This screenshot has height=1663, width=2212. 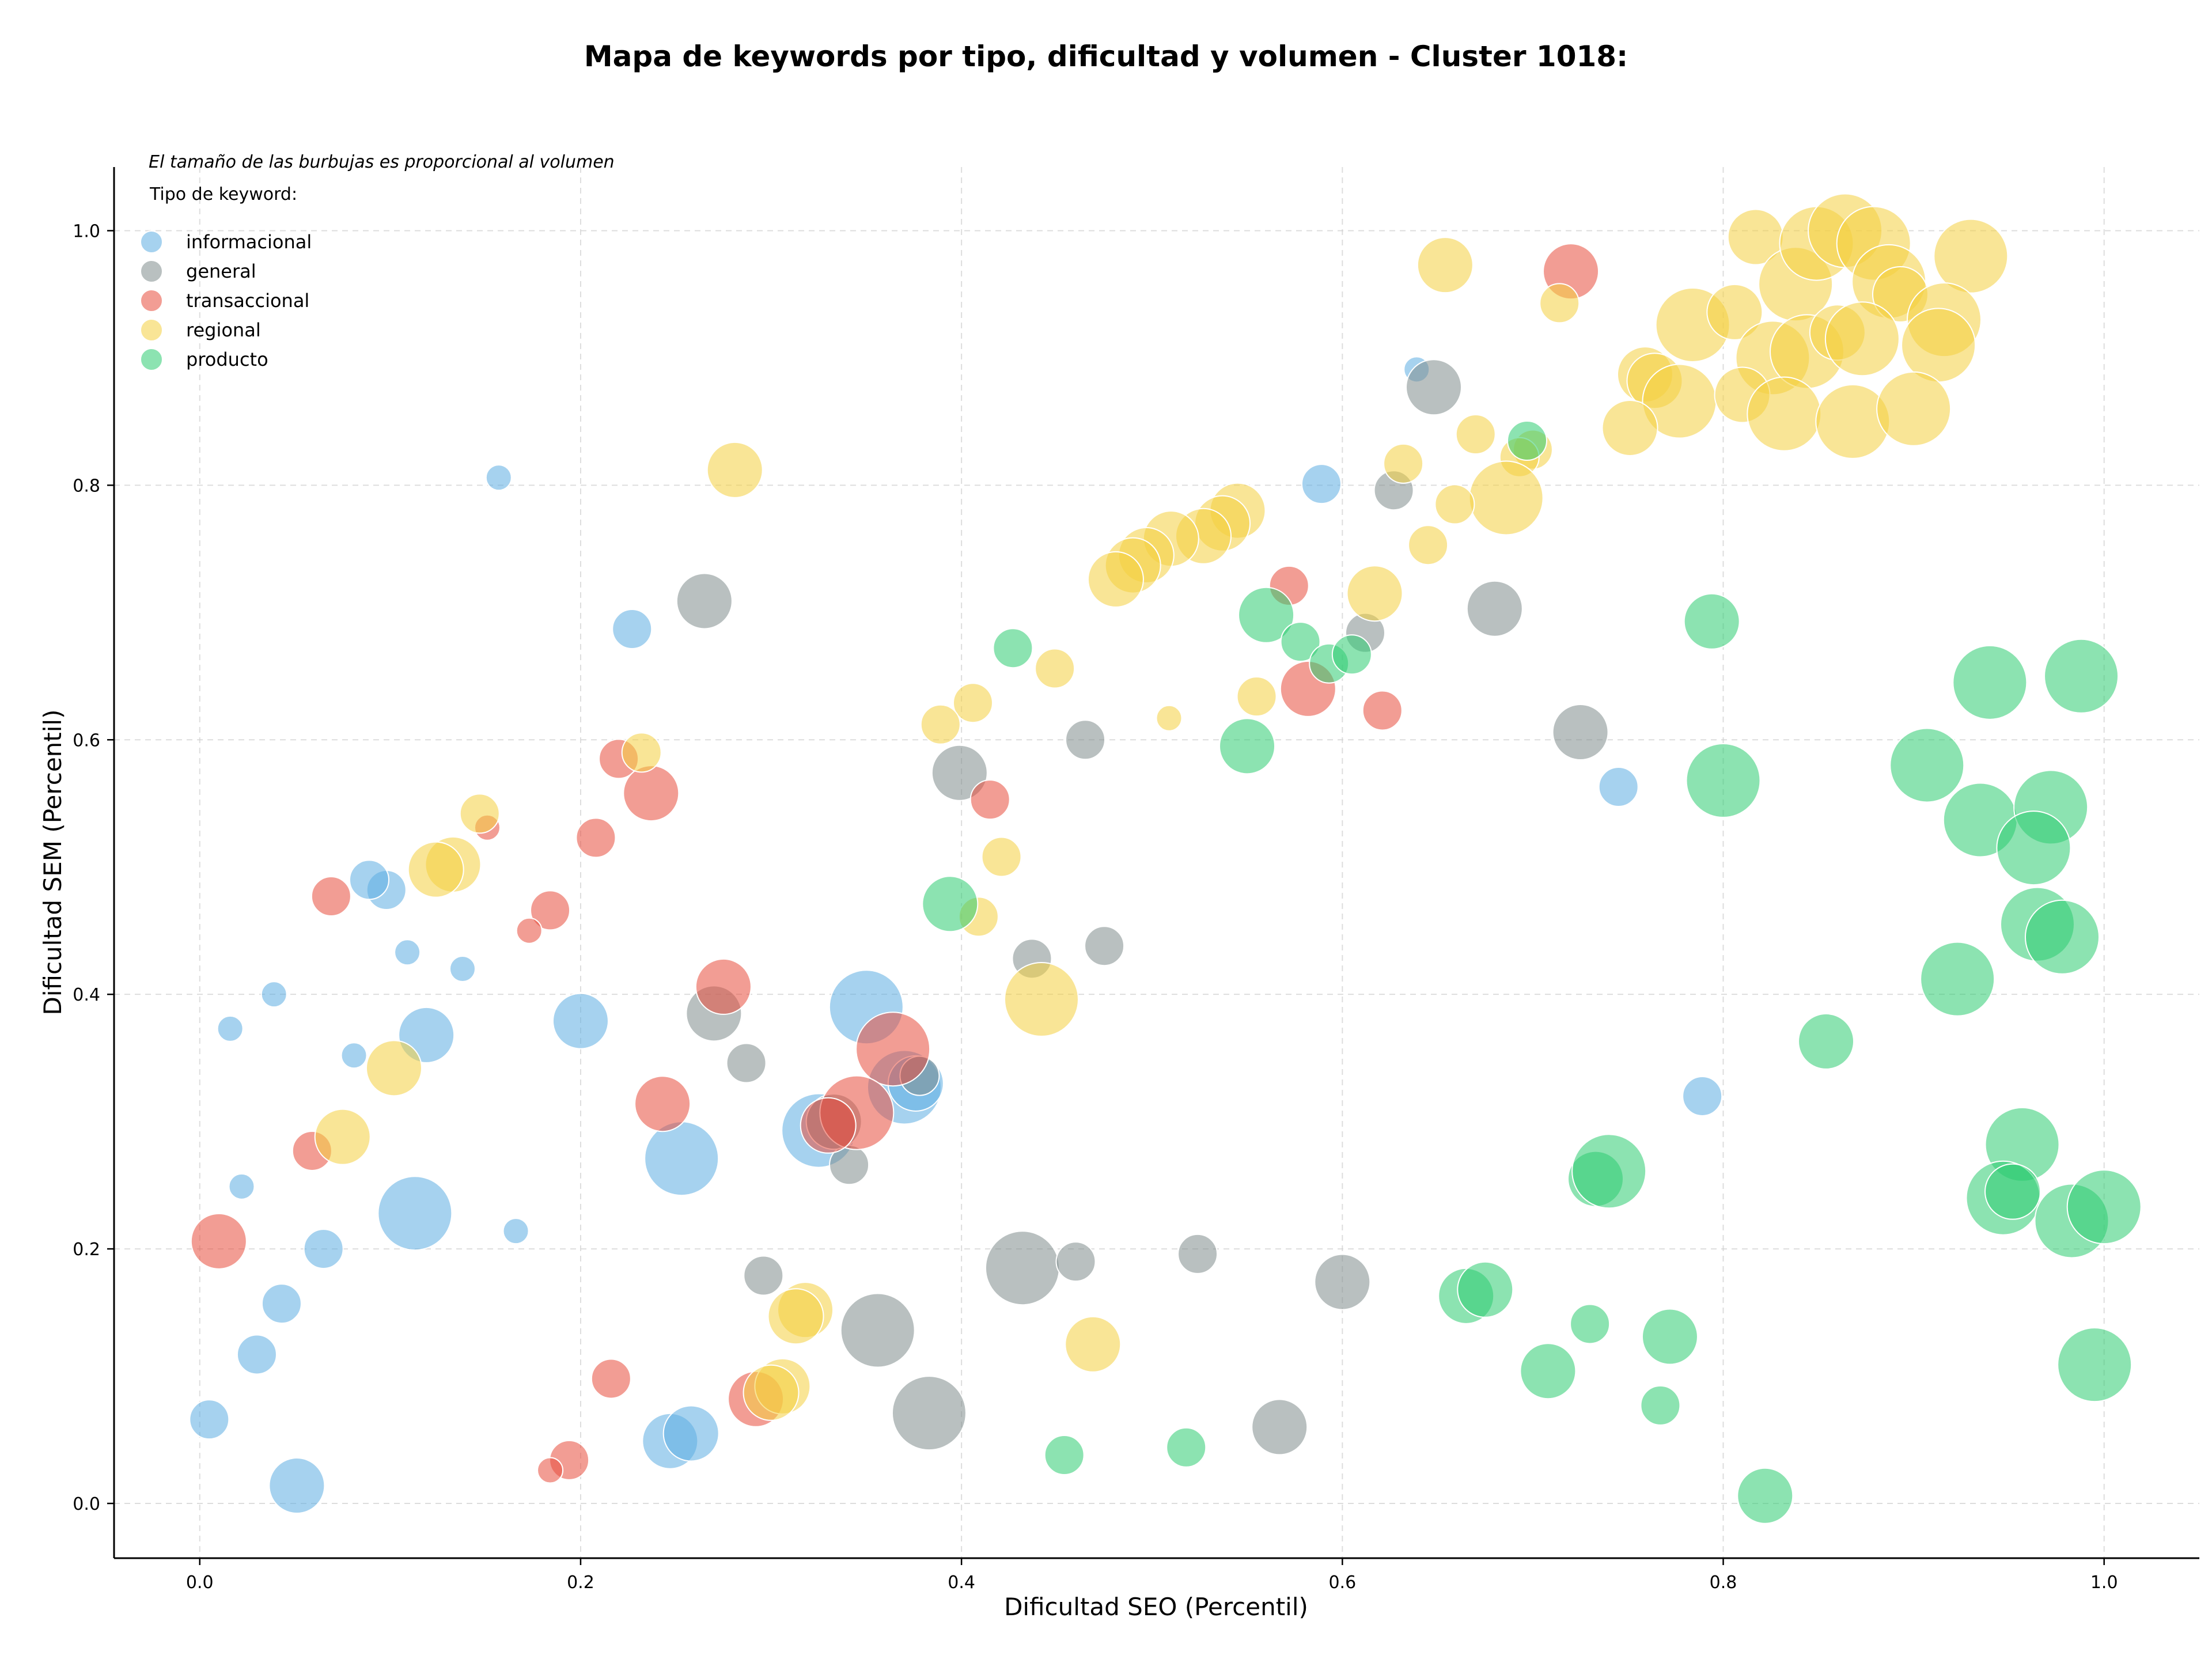 What do you see at coordinates (1342, 1583) in the screenshot?
I see `x-tick-label: 0.6` at bounding box center [1342, 1583].